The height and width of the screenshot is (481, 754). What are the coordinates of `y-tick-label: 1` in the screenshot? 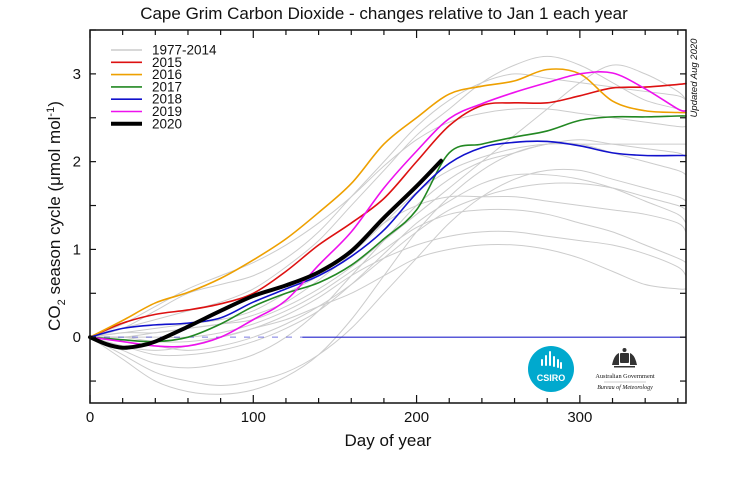 It's located at (77, 249).